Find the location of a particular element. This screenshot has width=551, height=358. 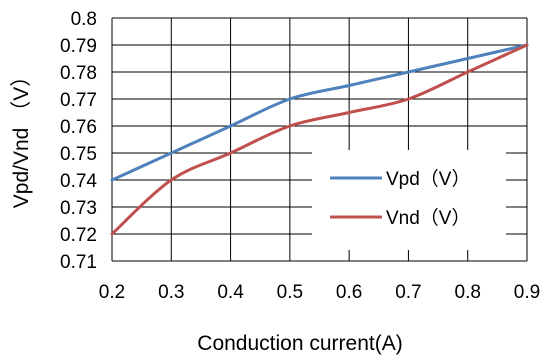

y-tick-label: 0.75 is located at coordinates (78, 154).